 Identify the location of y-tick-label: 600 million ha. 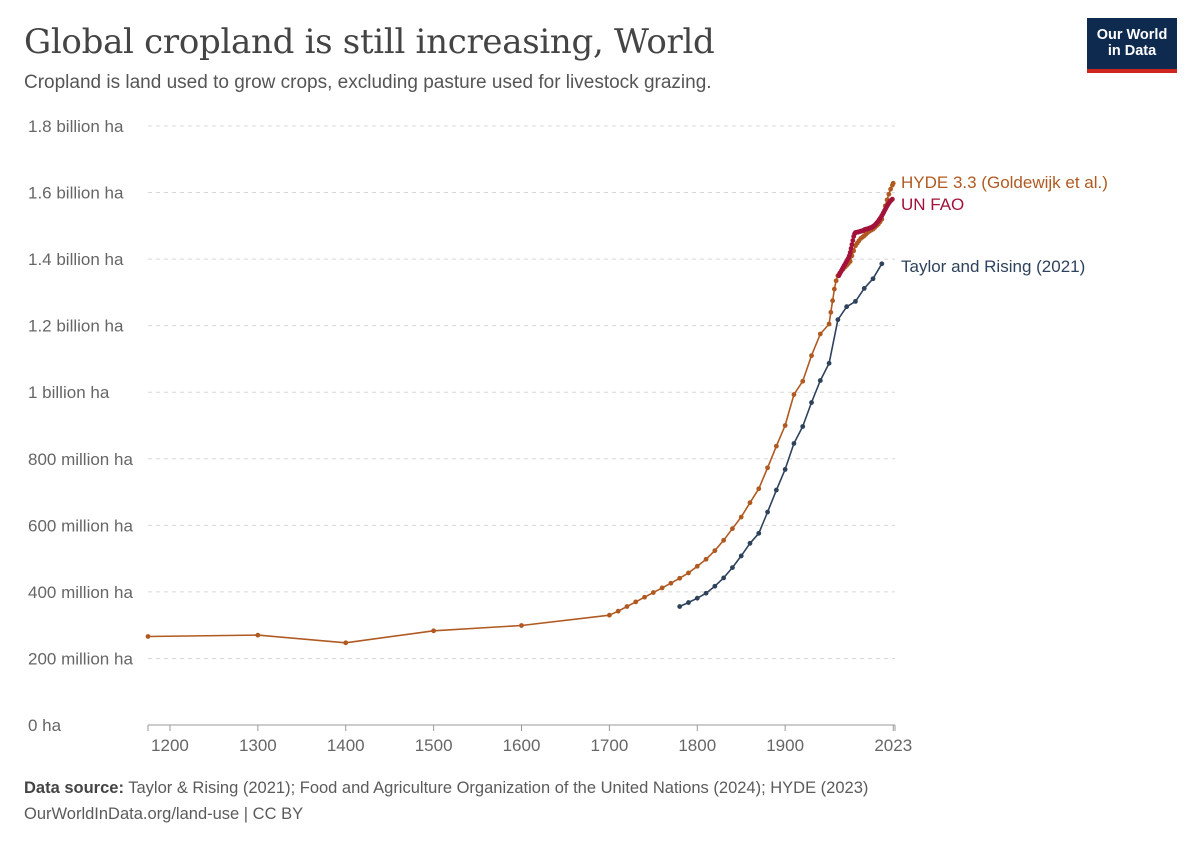
(80, 525).